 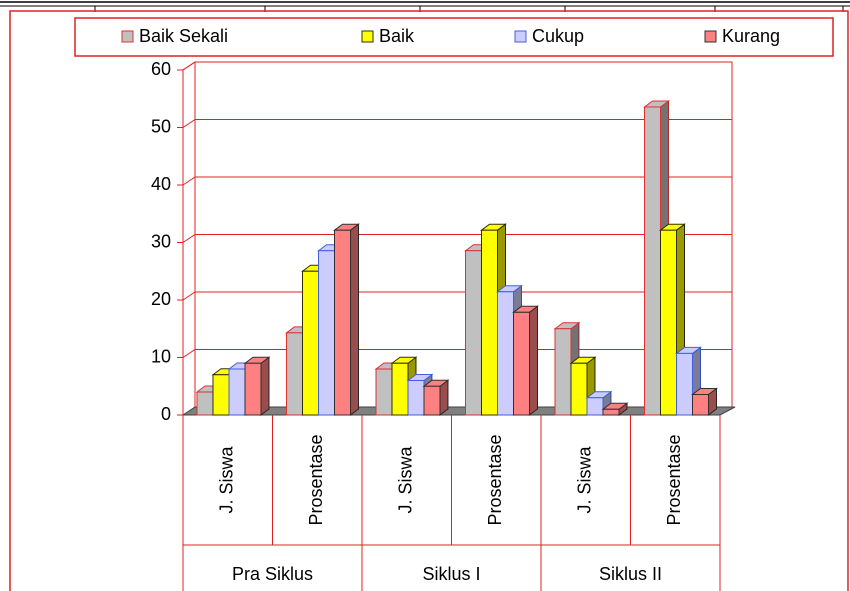 What do you see at coordinates (272, 574) in the screenshot?
I see `group-label: Pra Siklus` at bounding box center [272, 574].